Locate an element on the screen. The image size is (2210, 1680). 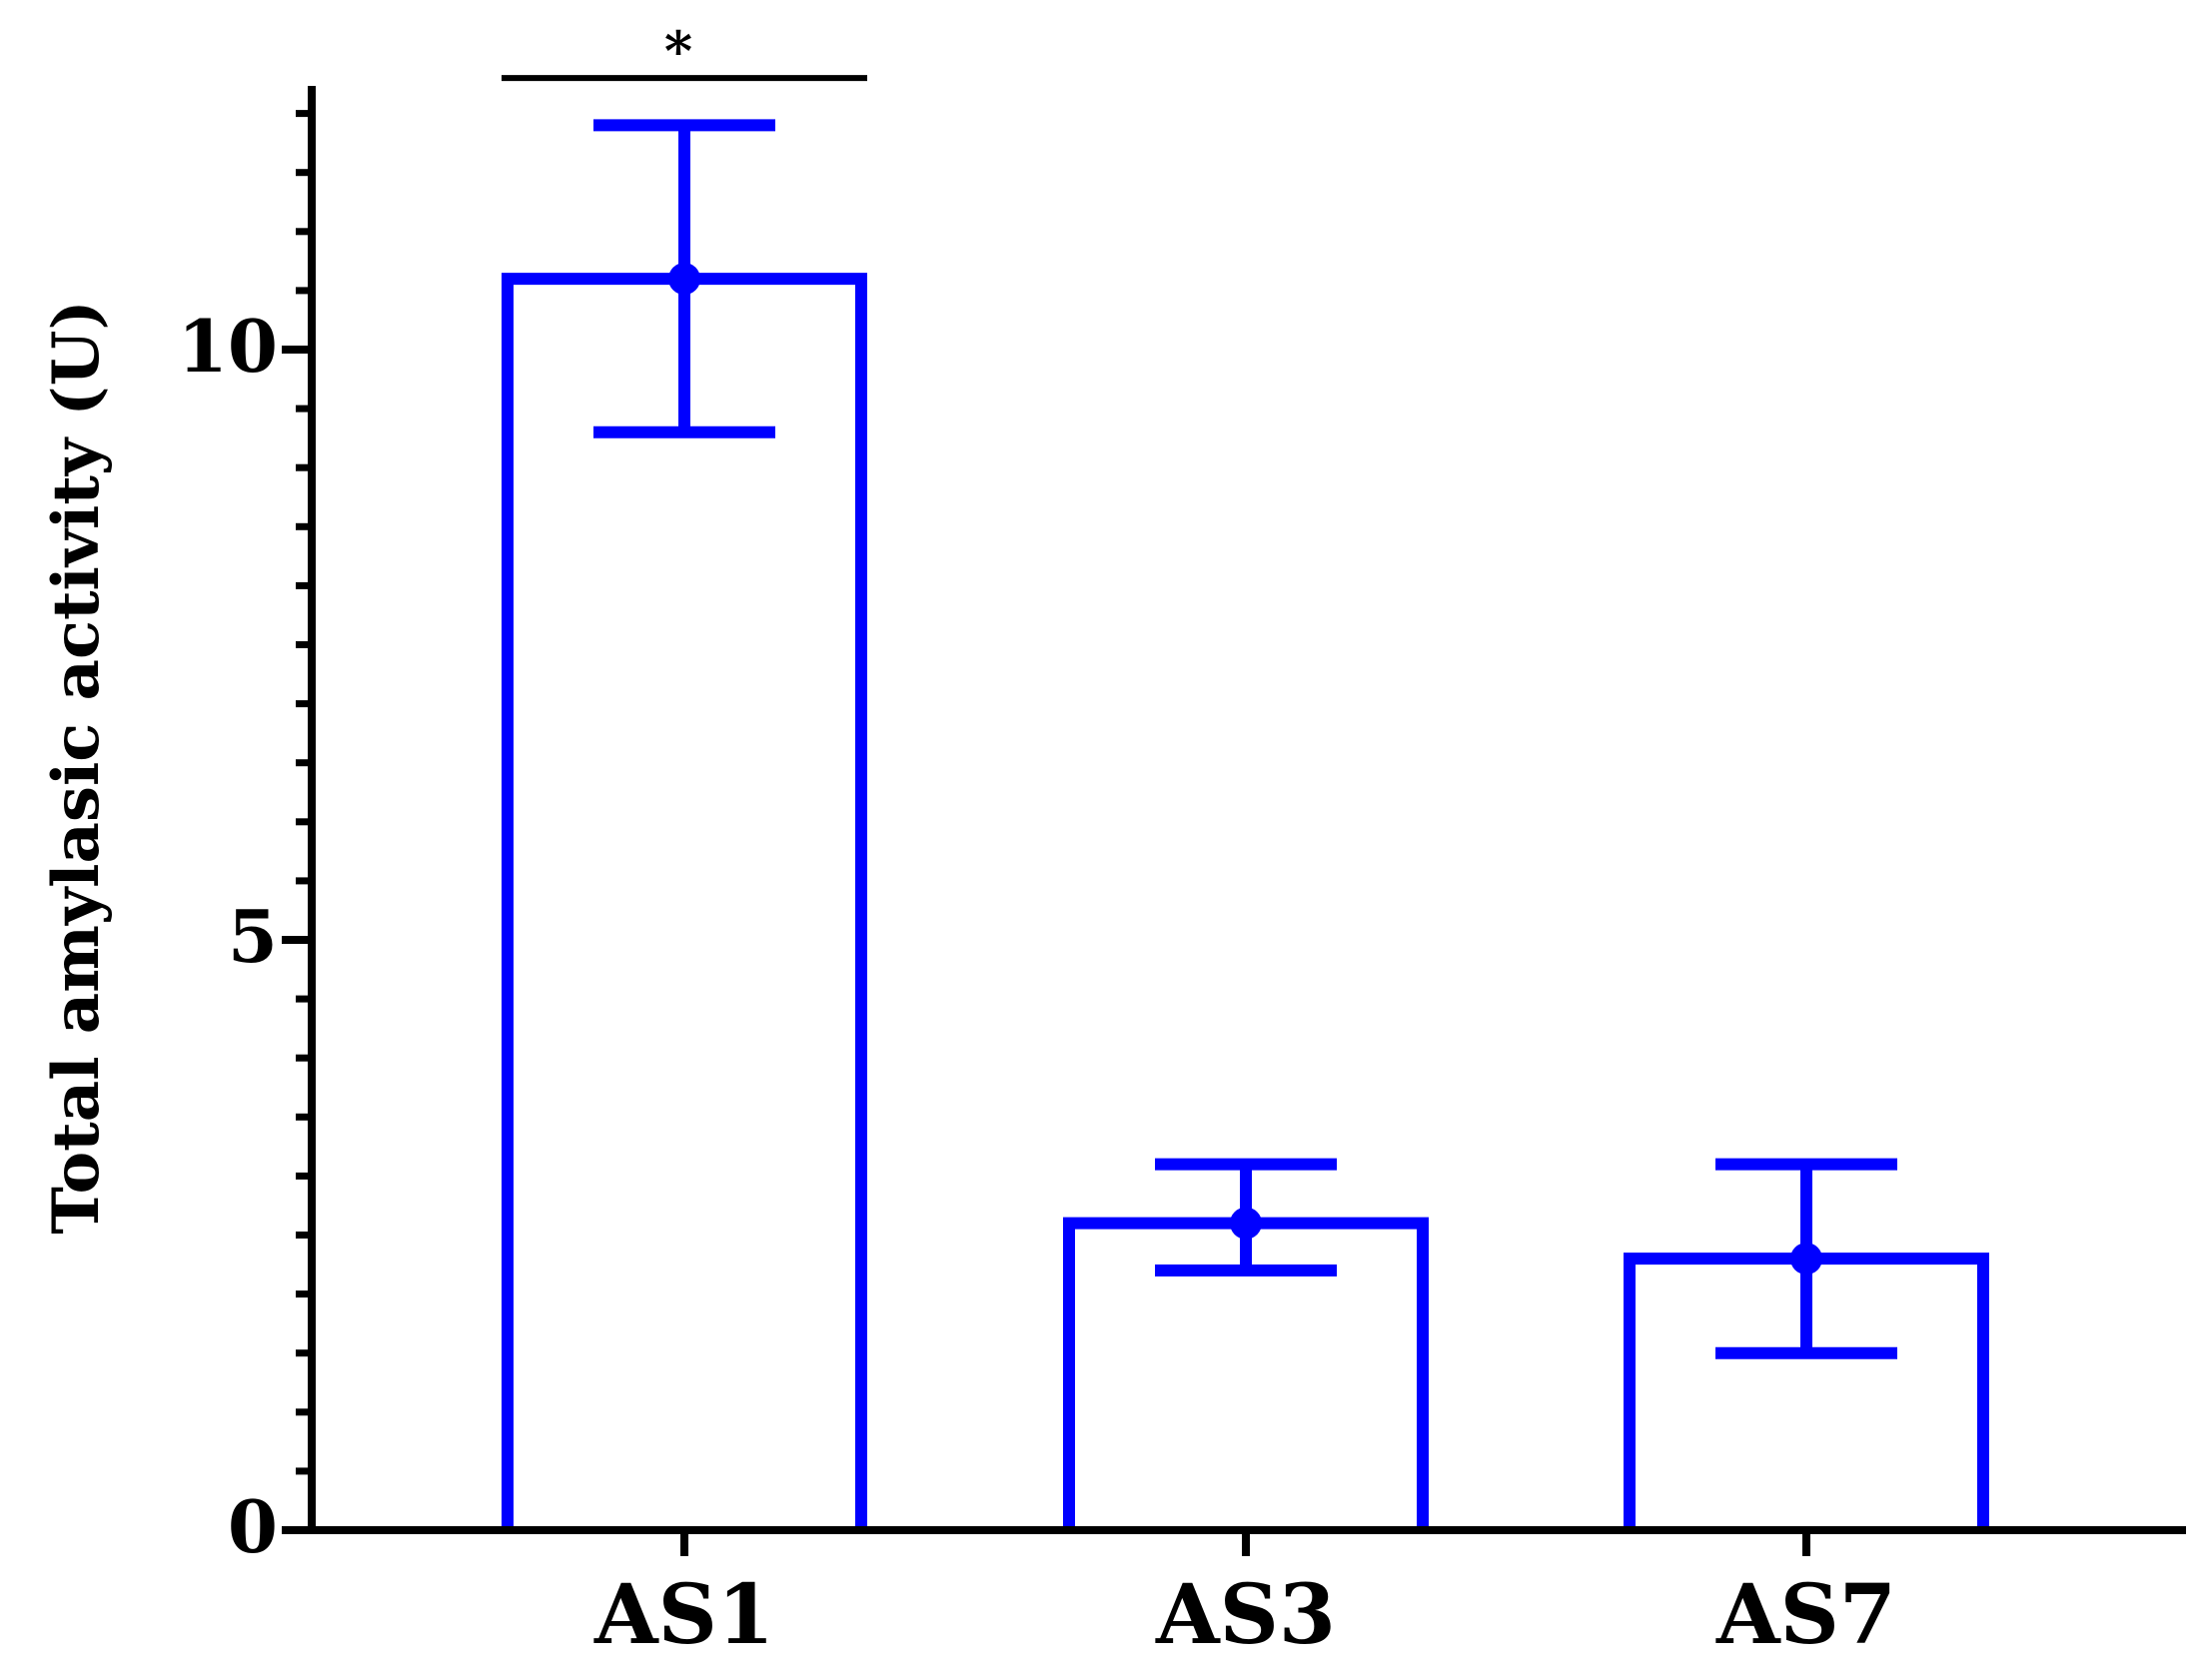
y-tick-label: 5 is located at coordinates (253, 936).